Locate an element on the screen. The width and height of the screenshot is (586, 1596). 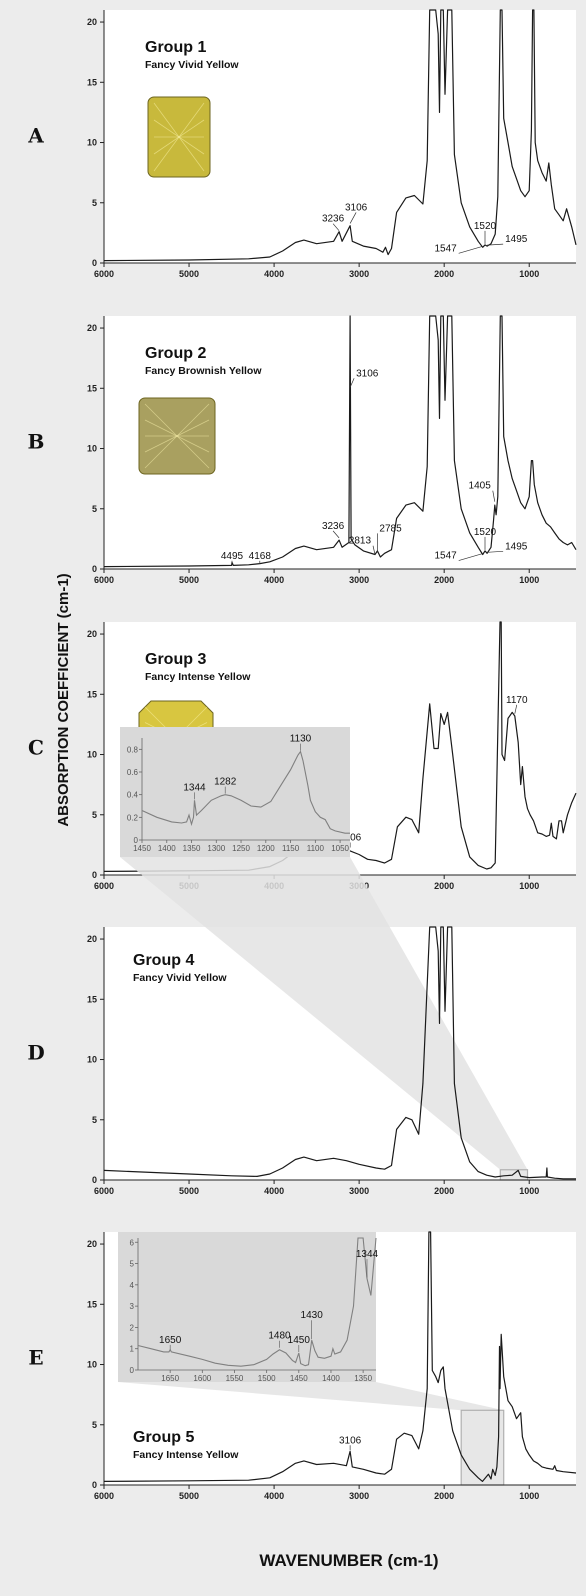
inset-annotation-label: 1130 is located at coordinates (301, 739).